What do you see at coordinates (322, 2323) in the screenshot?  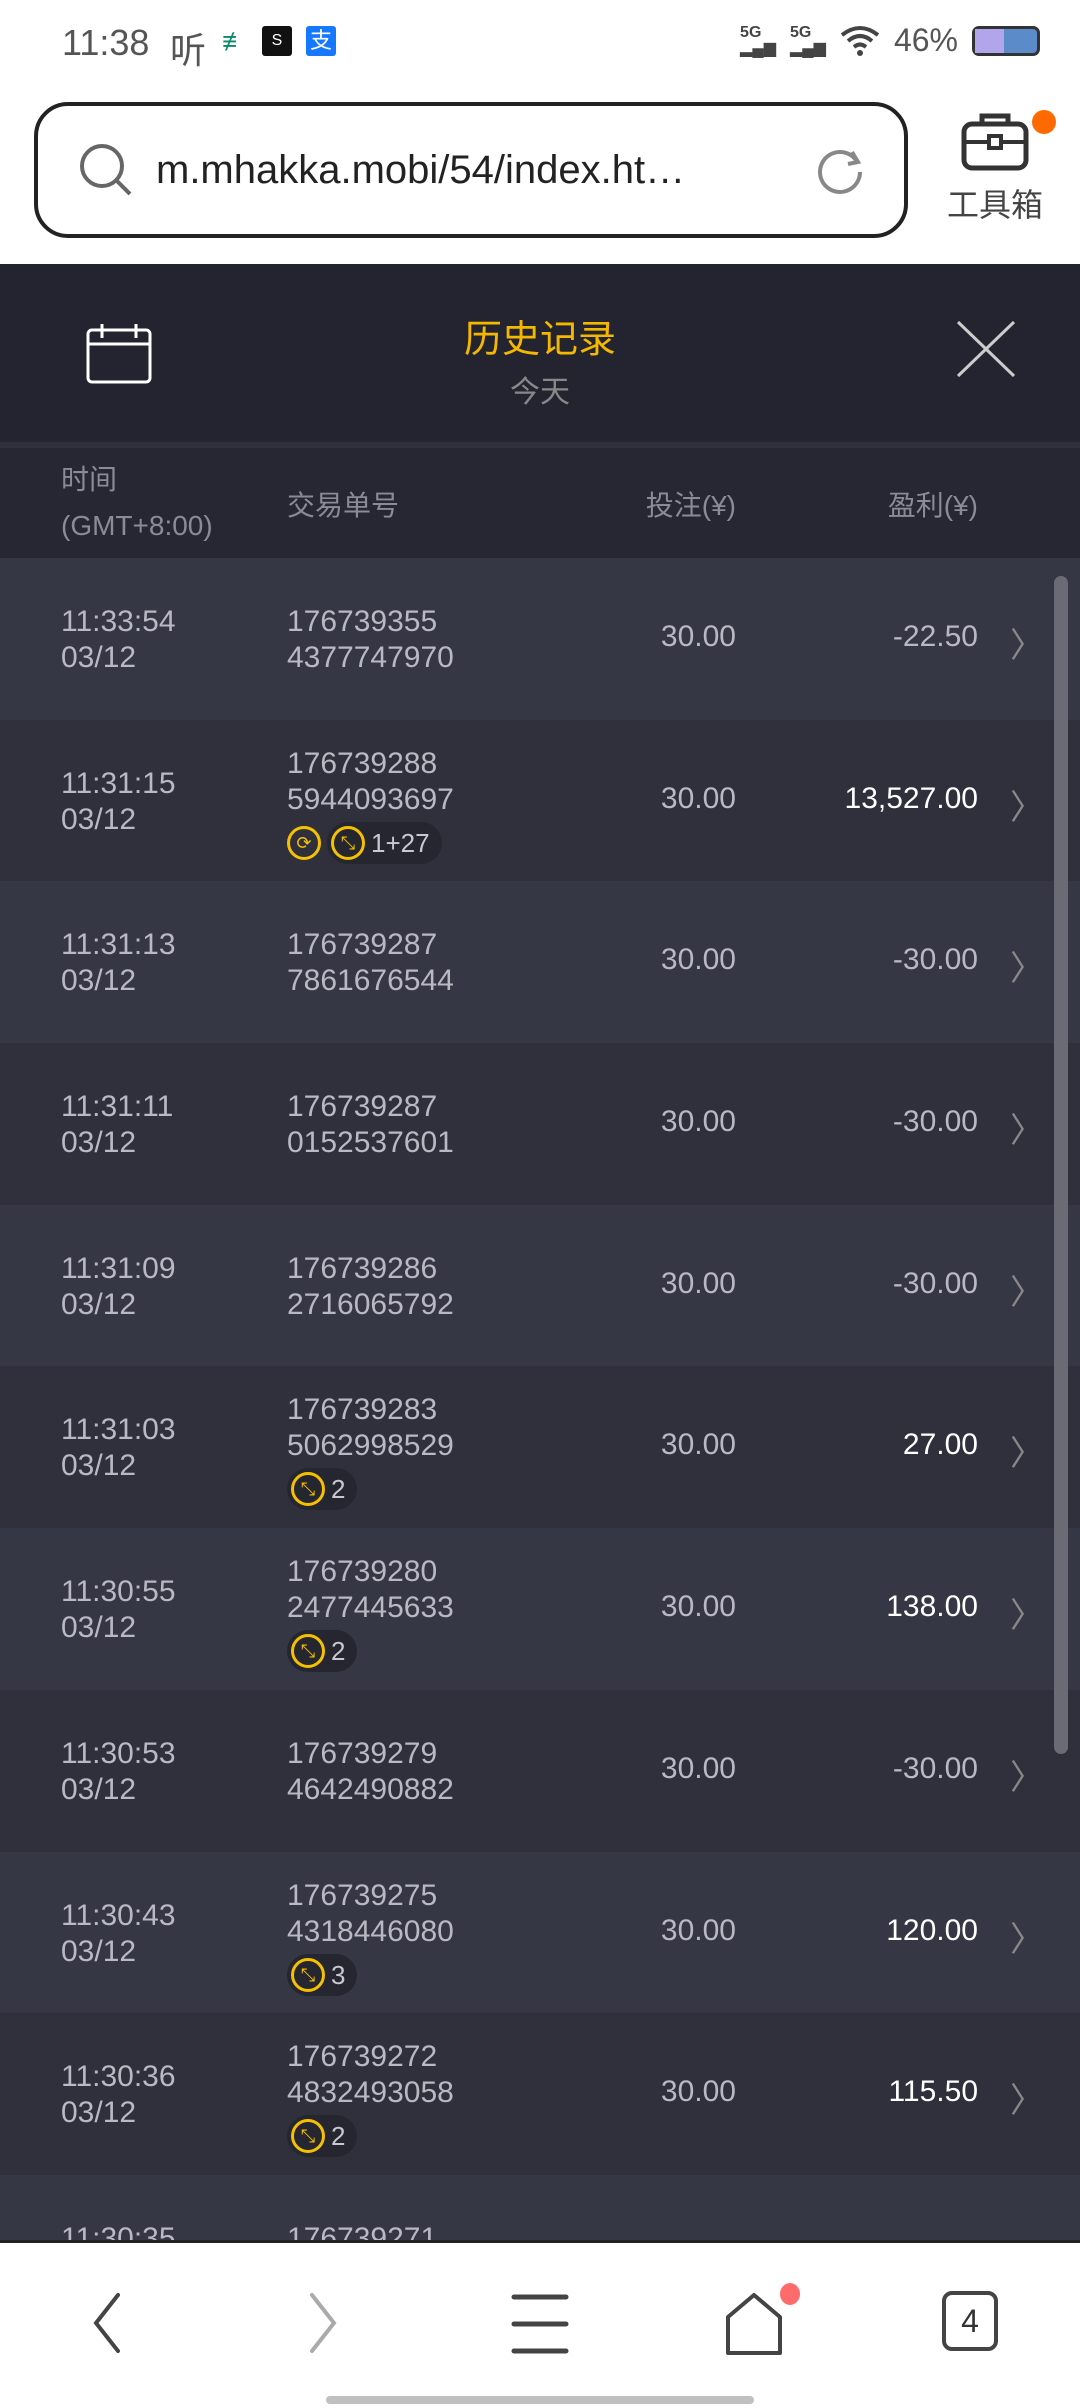 I see `forward-icon` at bounding box center [322, 2323].